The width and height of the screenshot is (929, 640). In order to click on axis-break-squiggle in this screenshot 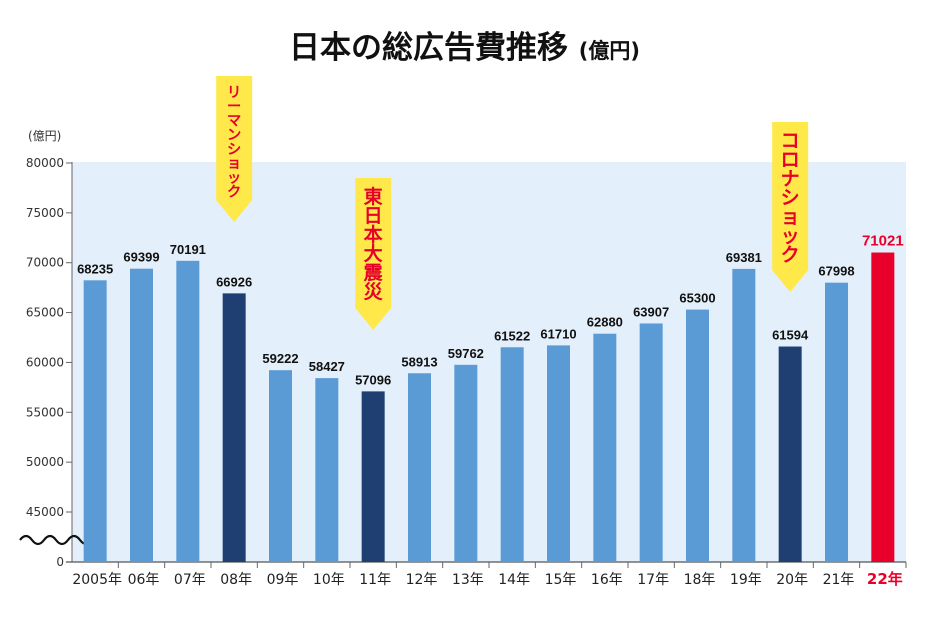, I will do `click(56, 540)`.